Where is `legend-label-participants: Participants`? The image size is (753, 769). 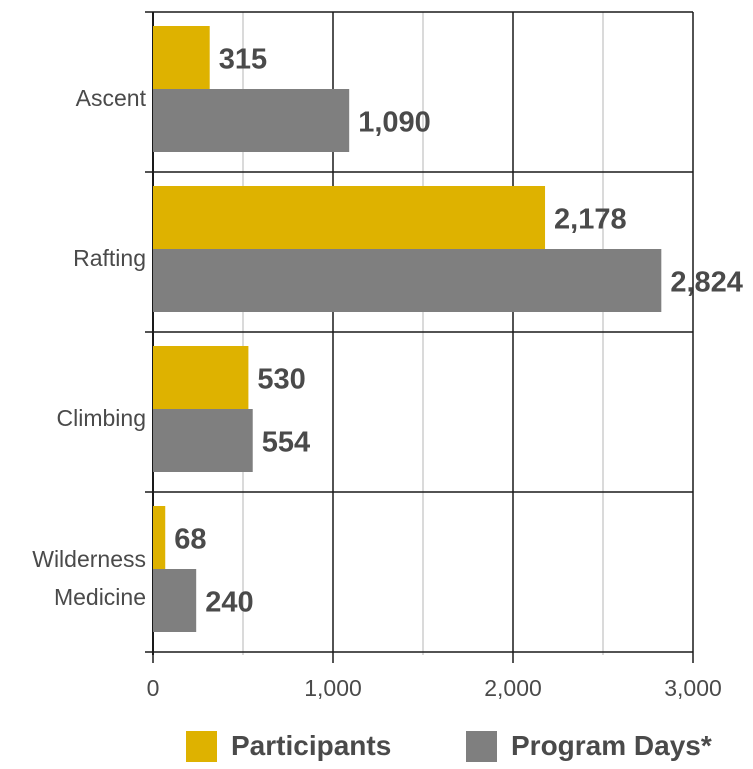 legend-label-participants: Participants is located at coordinates (311, 745).